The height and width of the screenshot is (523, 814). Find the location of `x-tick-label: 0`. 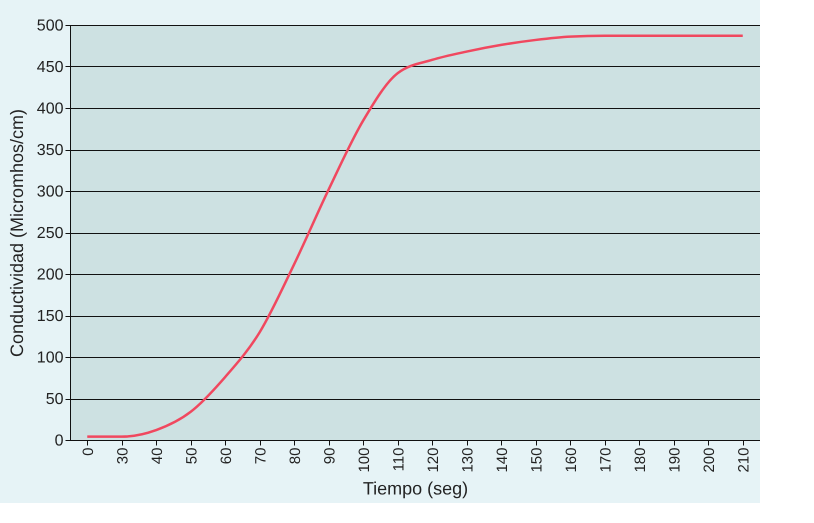

x-tick-label: 0 is located at coordinates (88, 452).